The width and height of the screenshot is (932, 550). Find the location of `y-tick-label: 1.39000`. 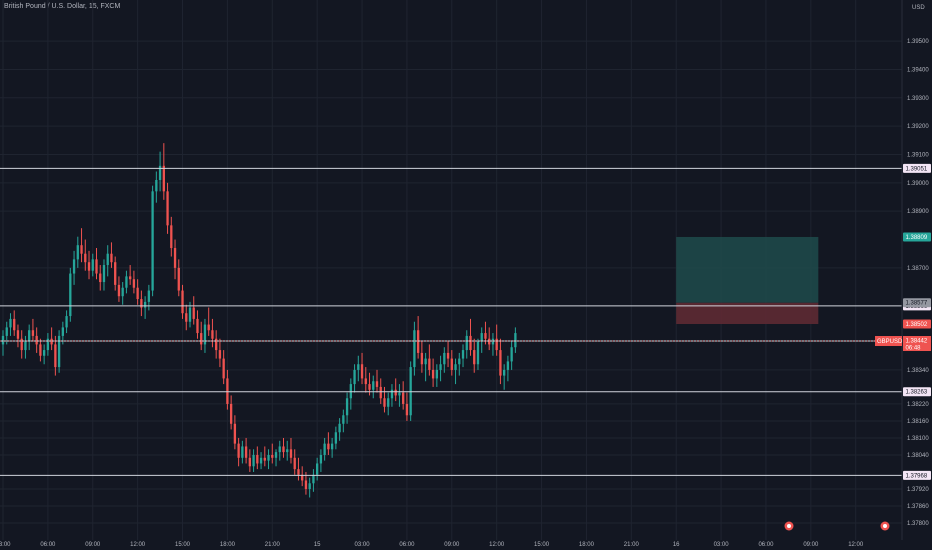

y-tick-label: 1.39000 is located at coordinates (918, 184).